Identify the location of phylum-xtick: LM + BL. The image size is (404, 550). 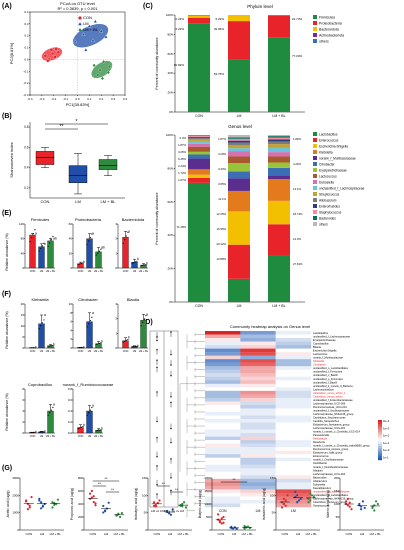
(278, 116).